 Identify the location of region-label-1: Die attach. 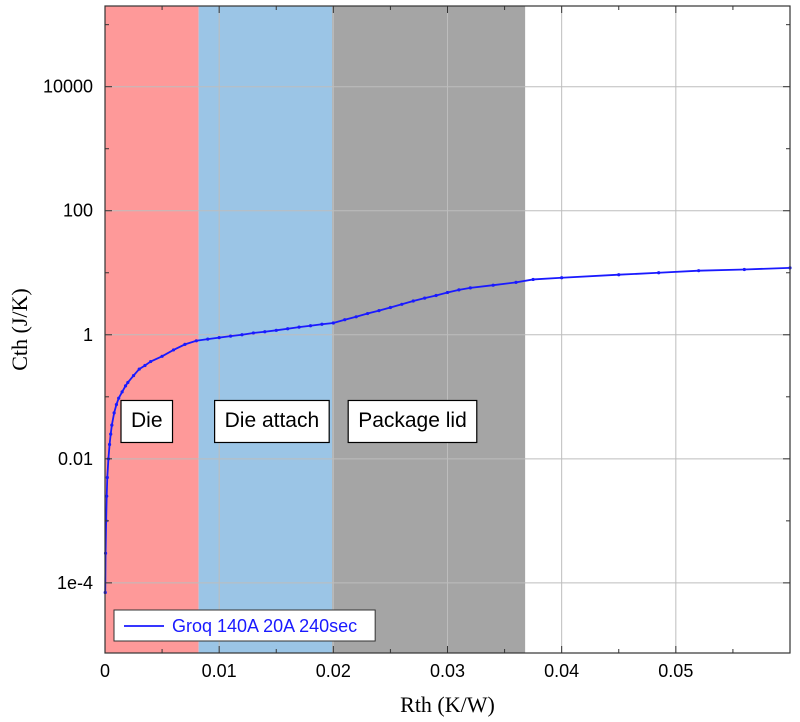
(272, 421).